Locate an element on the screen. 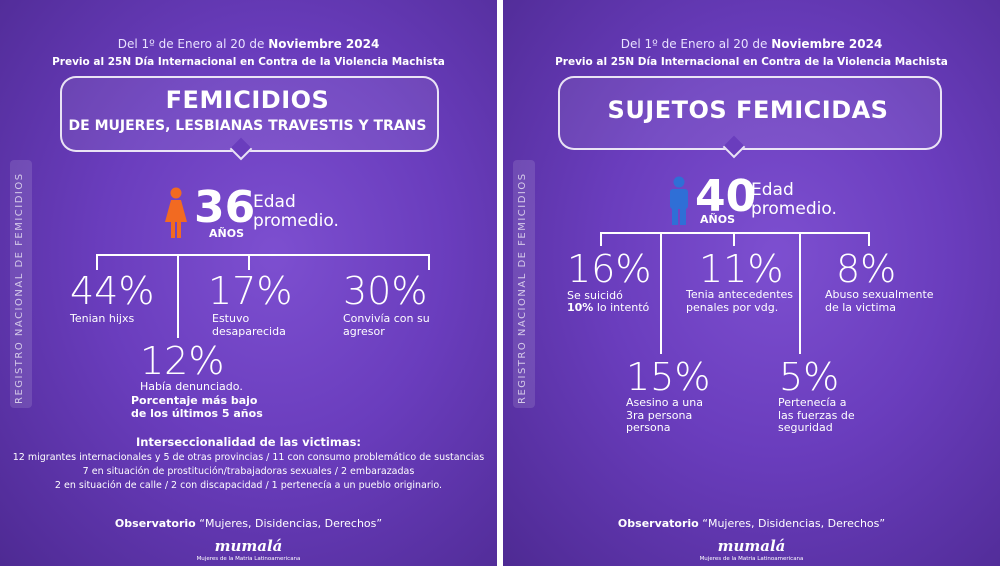 The width and height of the screenshot is (1000, 566). stat-12-label: Había denunciado. is located at coordinates (191, 386).